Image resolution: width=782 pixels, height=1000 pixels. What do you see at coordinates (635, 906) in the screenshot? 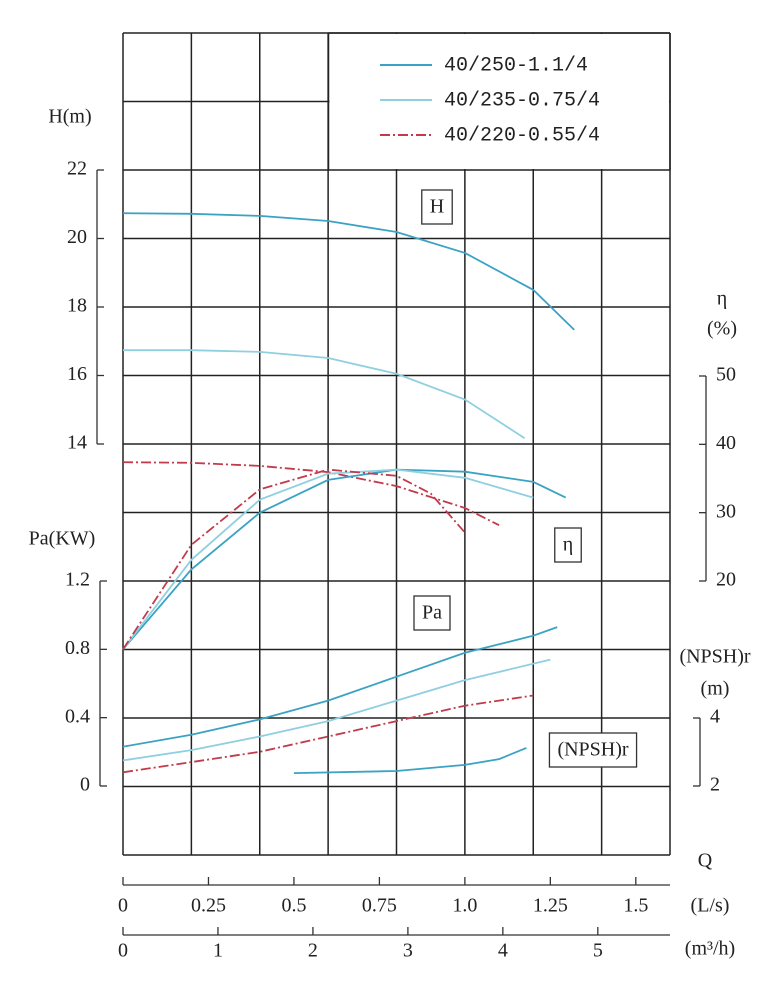
I see `x-tick-label: 1.5` at bounding box center [635, 906].